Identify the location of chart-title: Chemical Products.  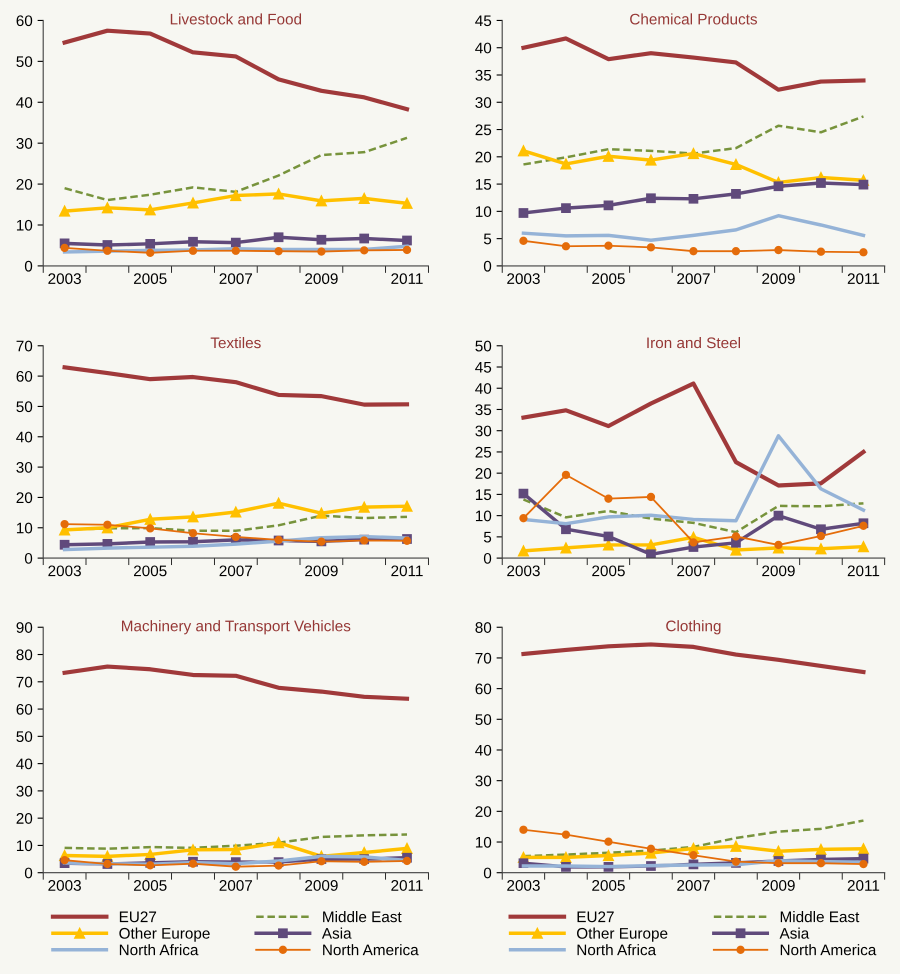
(694, 19).